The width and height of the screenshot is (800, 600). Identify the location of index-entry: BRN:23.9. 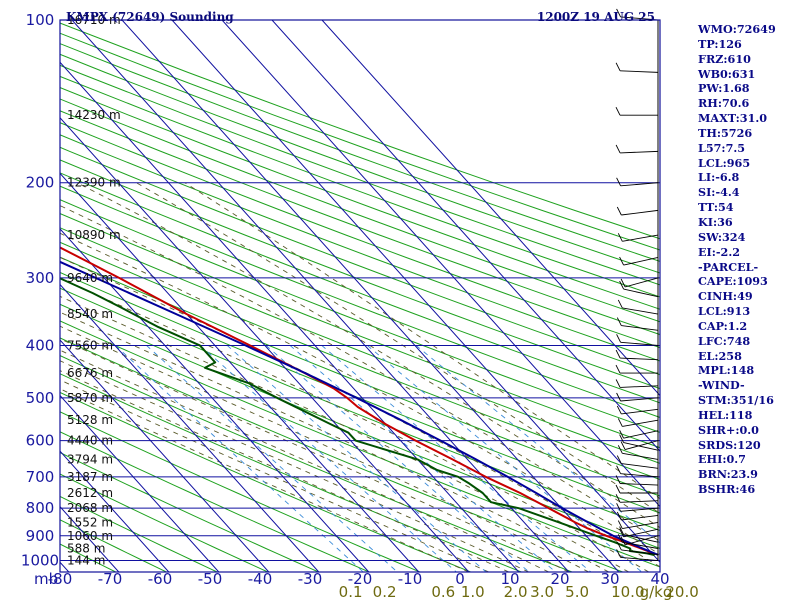
(728, 474).